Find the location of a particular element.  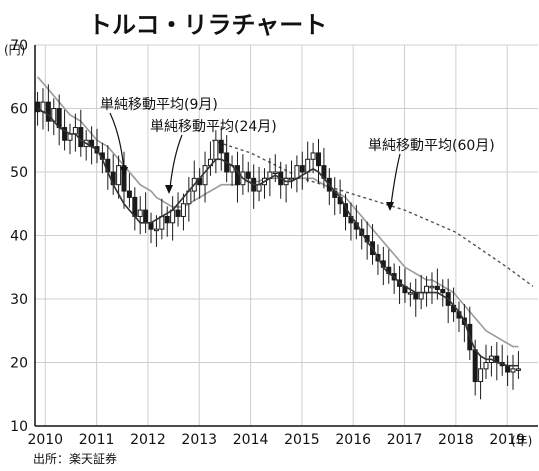

y-tick-label: 70 is located at coordinates (19, 46).